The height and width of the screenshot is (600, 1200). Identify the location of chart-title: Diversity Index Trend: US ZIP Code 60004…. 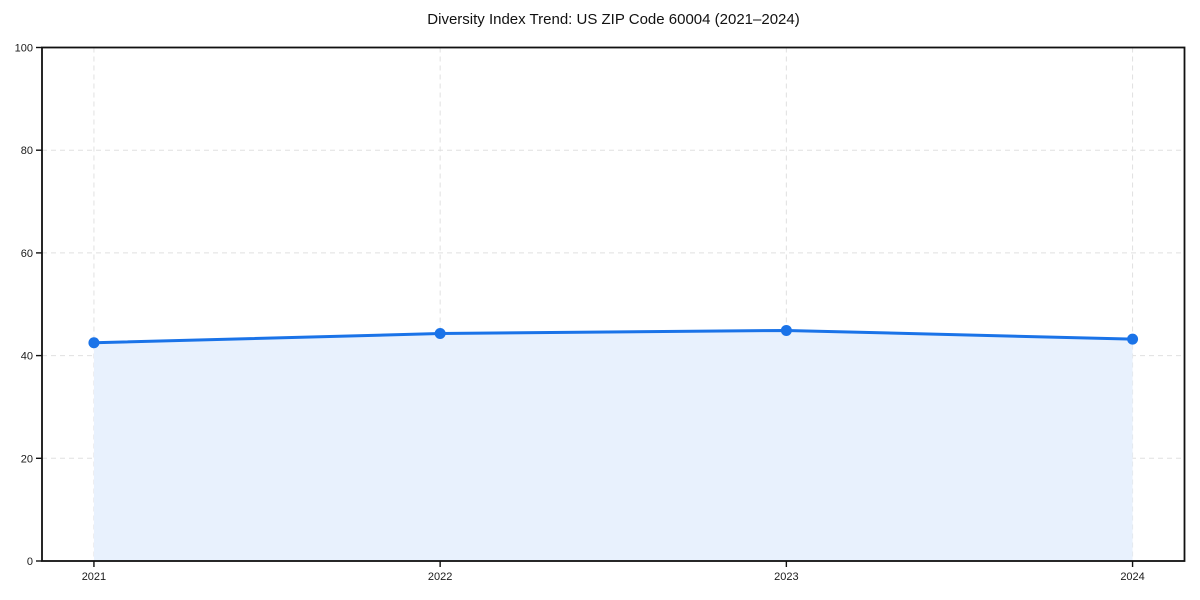
(613, 19).